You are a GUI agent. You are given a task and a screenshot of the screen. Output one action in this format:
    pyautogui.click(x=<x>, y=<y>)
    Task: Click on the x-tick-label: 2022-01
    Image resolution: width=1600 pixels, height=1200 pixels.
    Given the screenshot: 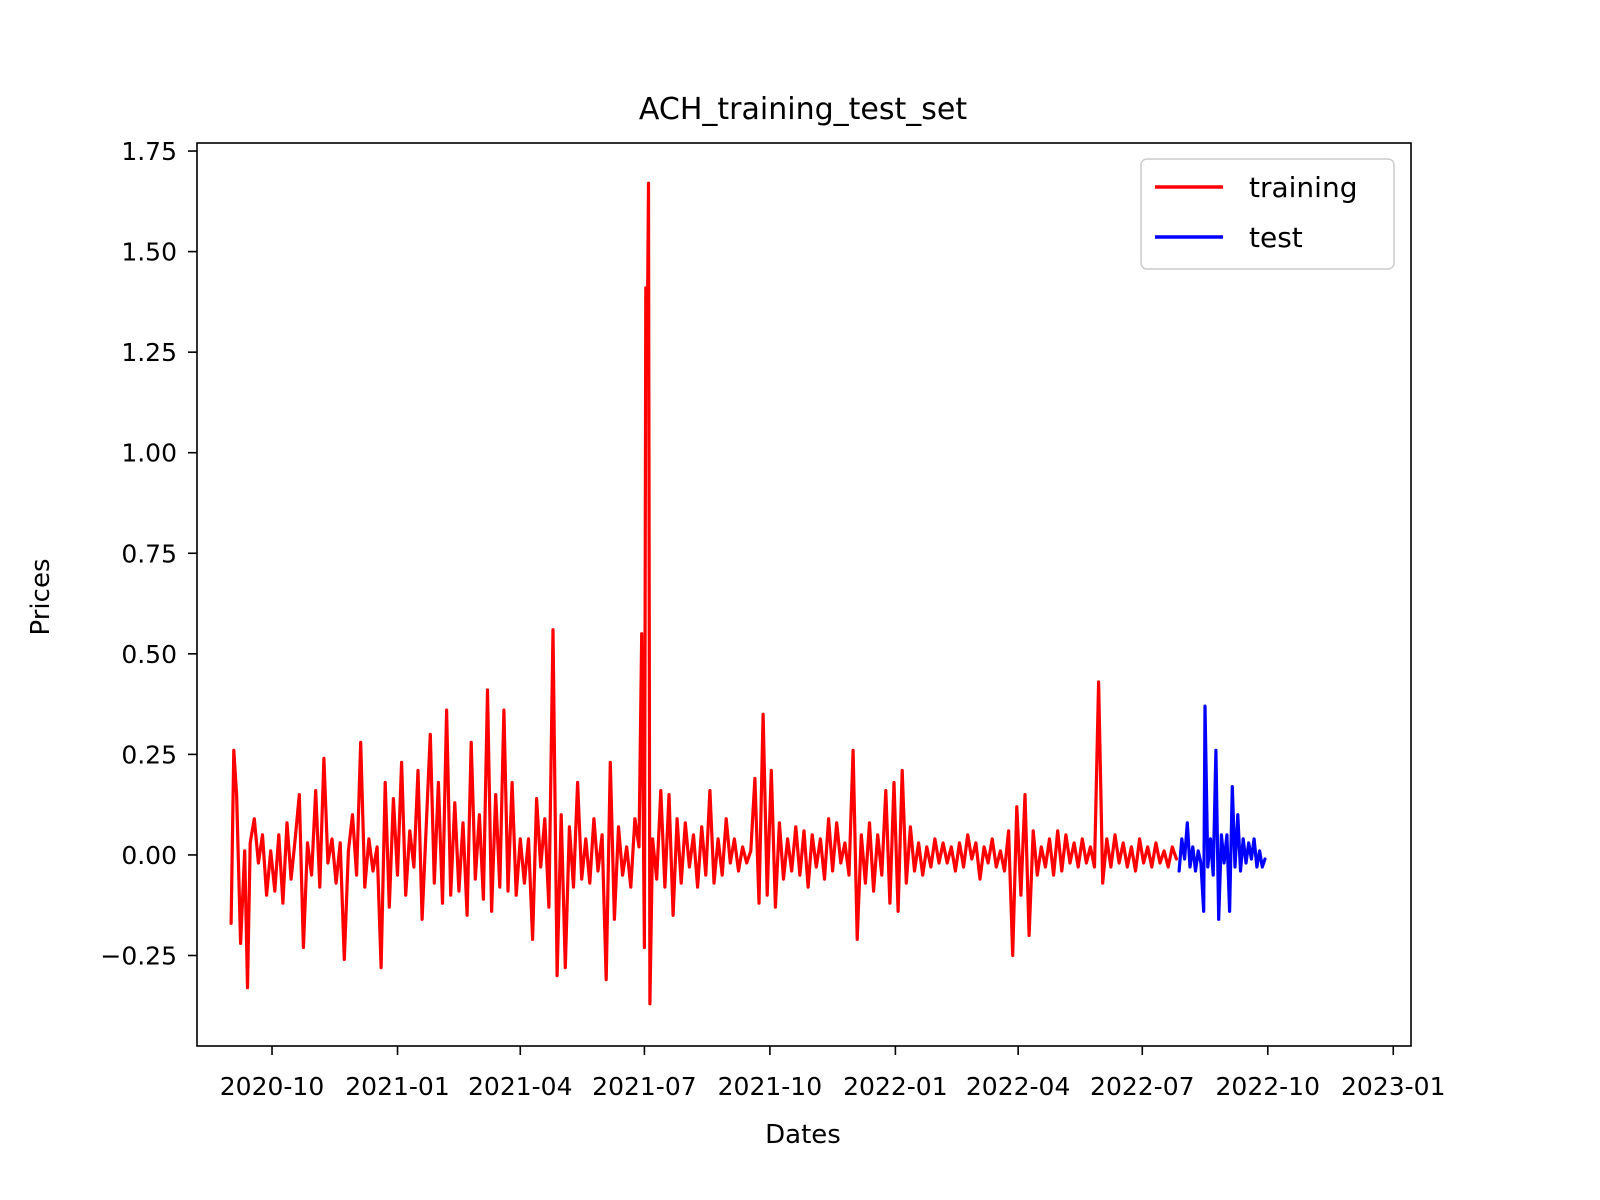 What is the action you would take?
    pyautogui.click(x=895, y=1086)
    